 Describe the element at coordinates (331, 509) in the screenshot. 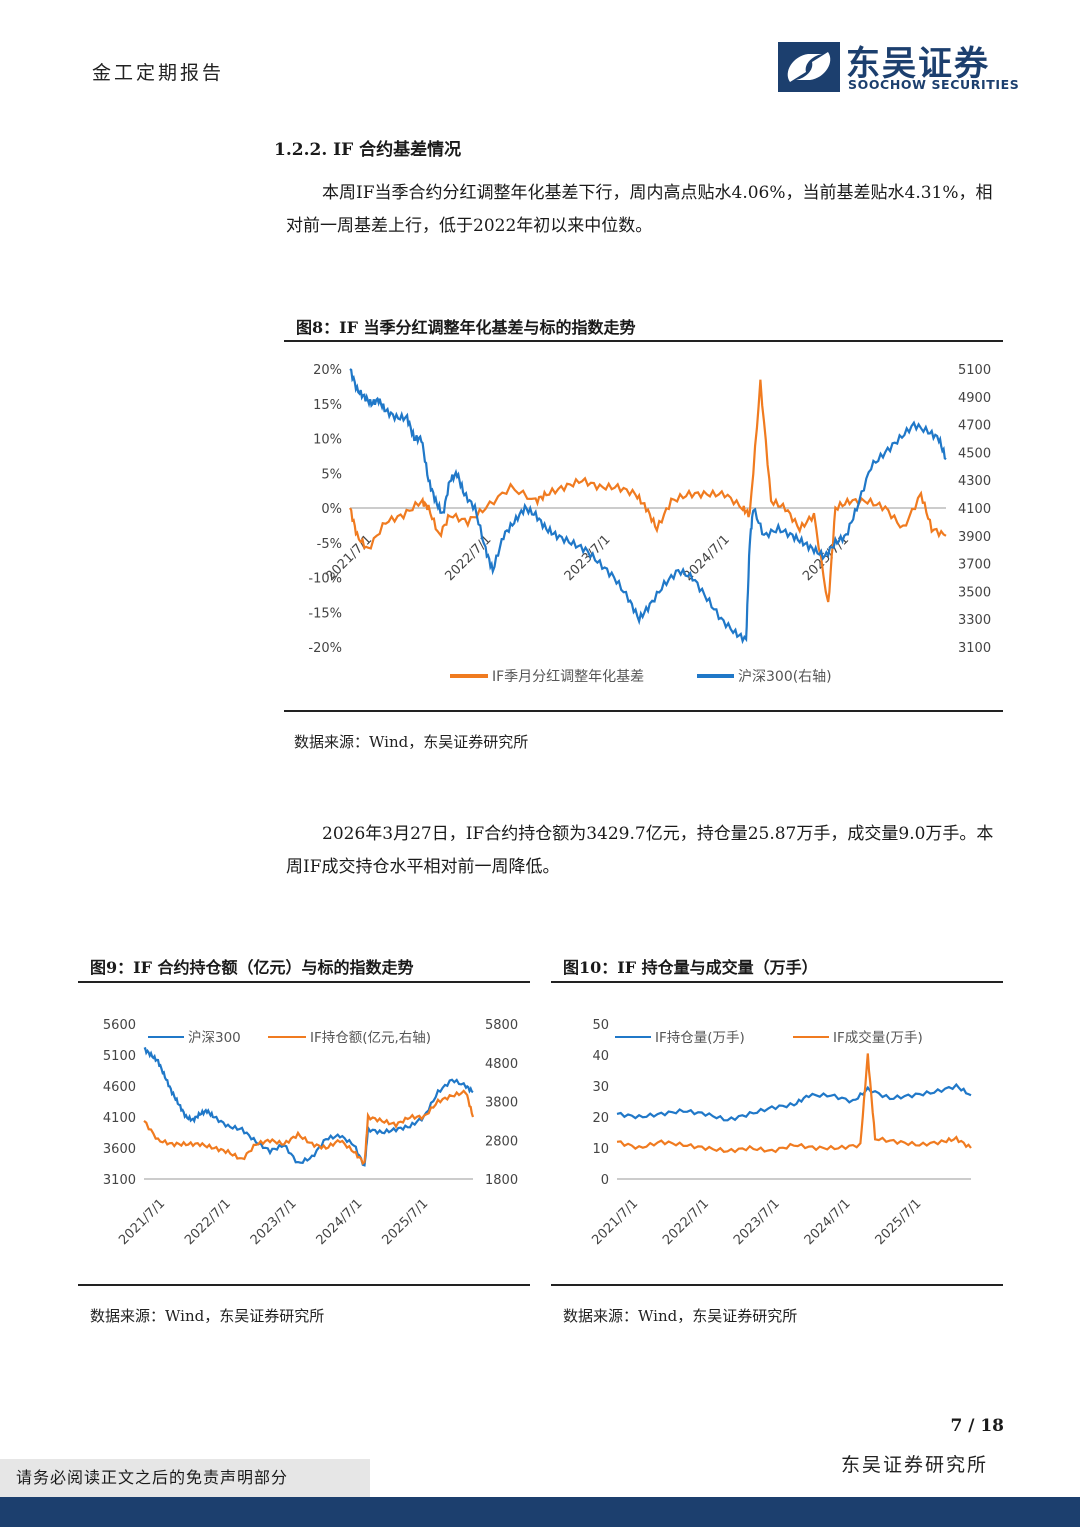

I see `y-left-tick-label: 0%` at that location.